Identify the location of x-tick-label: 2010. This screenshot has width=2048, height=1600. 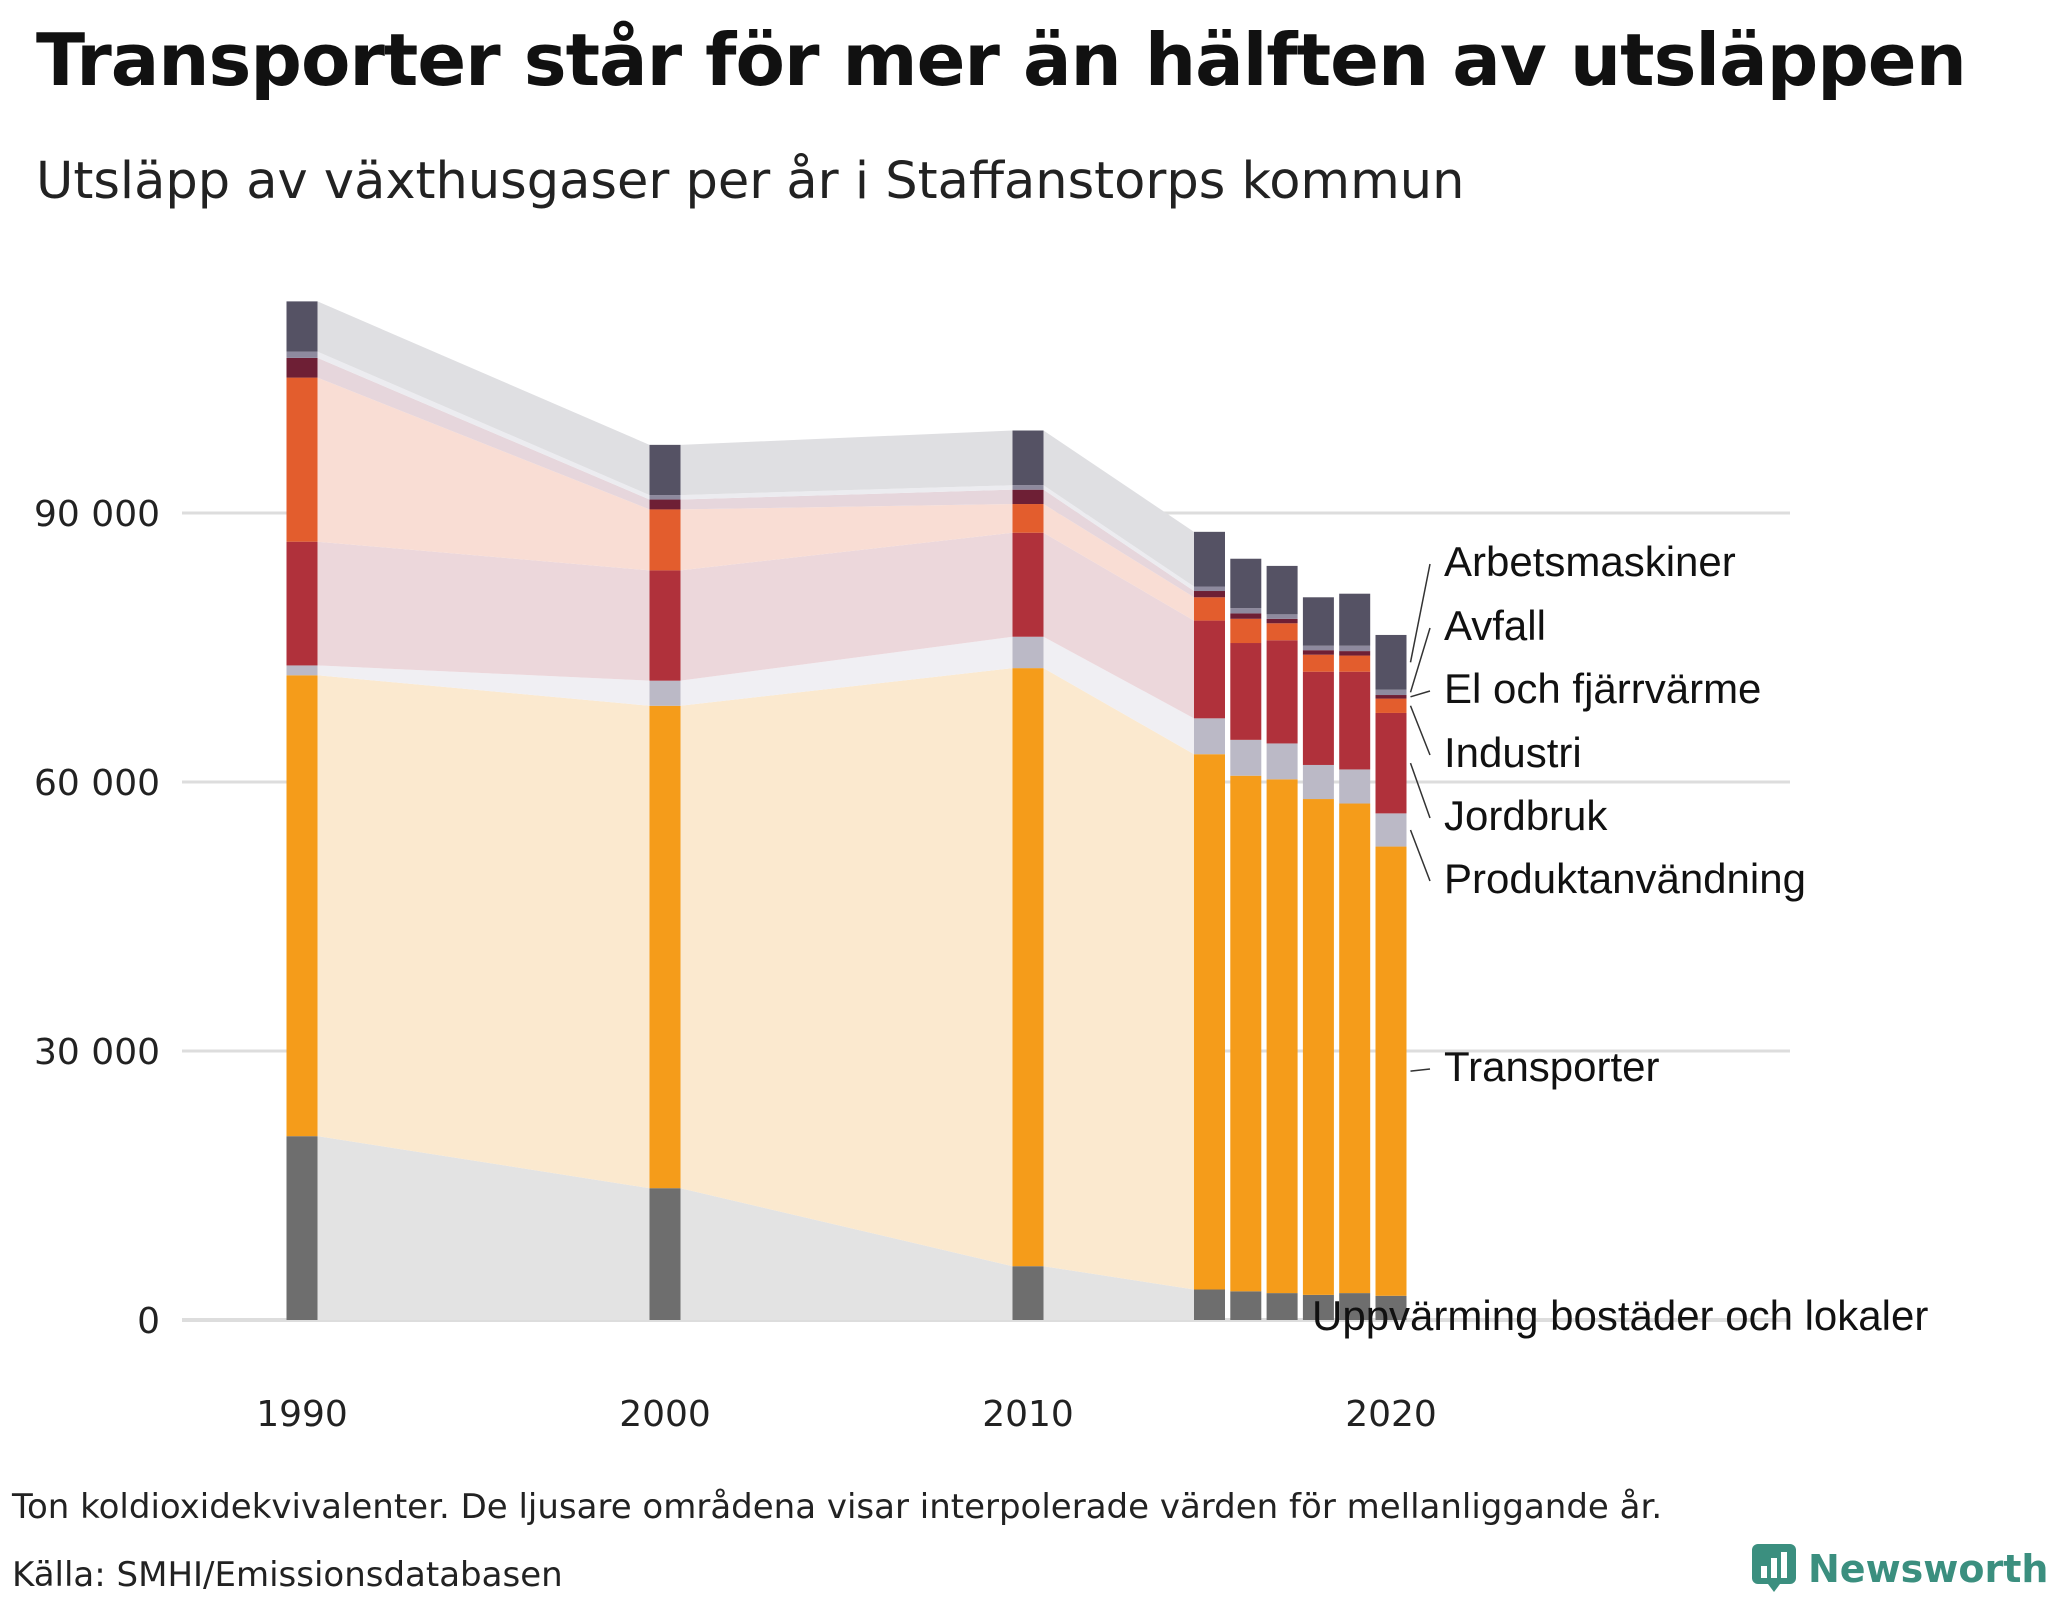
(1028, 1414).